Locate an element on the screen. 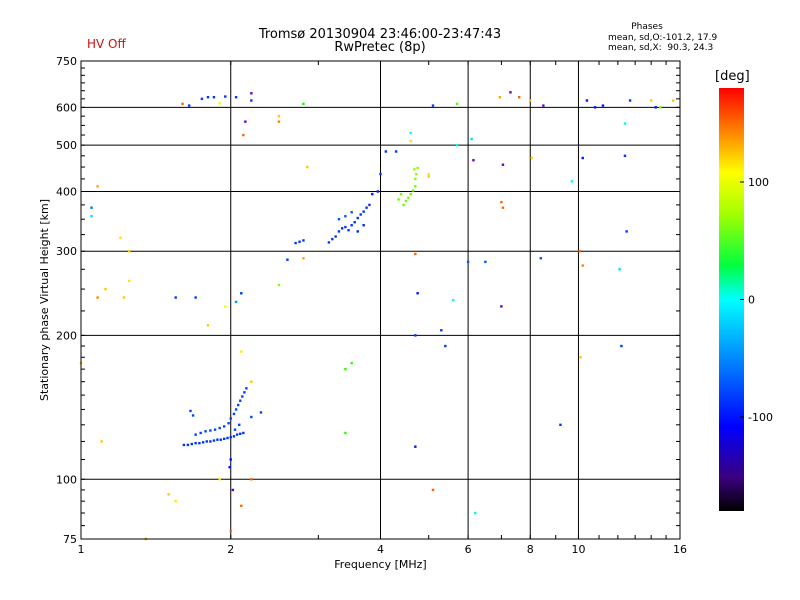 This screenshot has height=600, width=800. phases-o-stats: mean, sd,O:-101.2, 17.9 is located at coordinates (663, 38).